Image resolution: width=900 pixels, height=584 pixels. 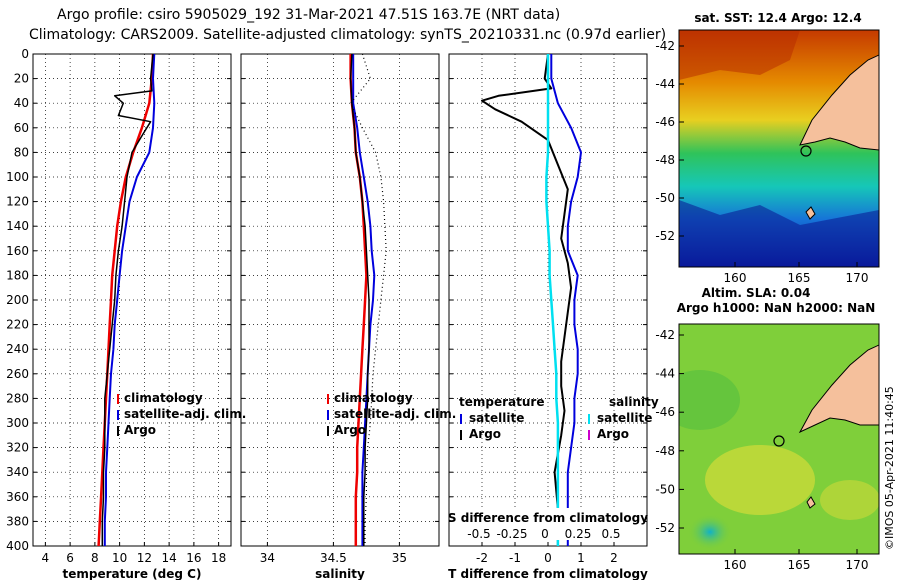 What do you see at coordinates (857, 565) in the screenshot?
I see `sla-lon-label: 170` at bounding box center [857, 565].